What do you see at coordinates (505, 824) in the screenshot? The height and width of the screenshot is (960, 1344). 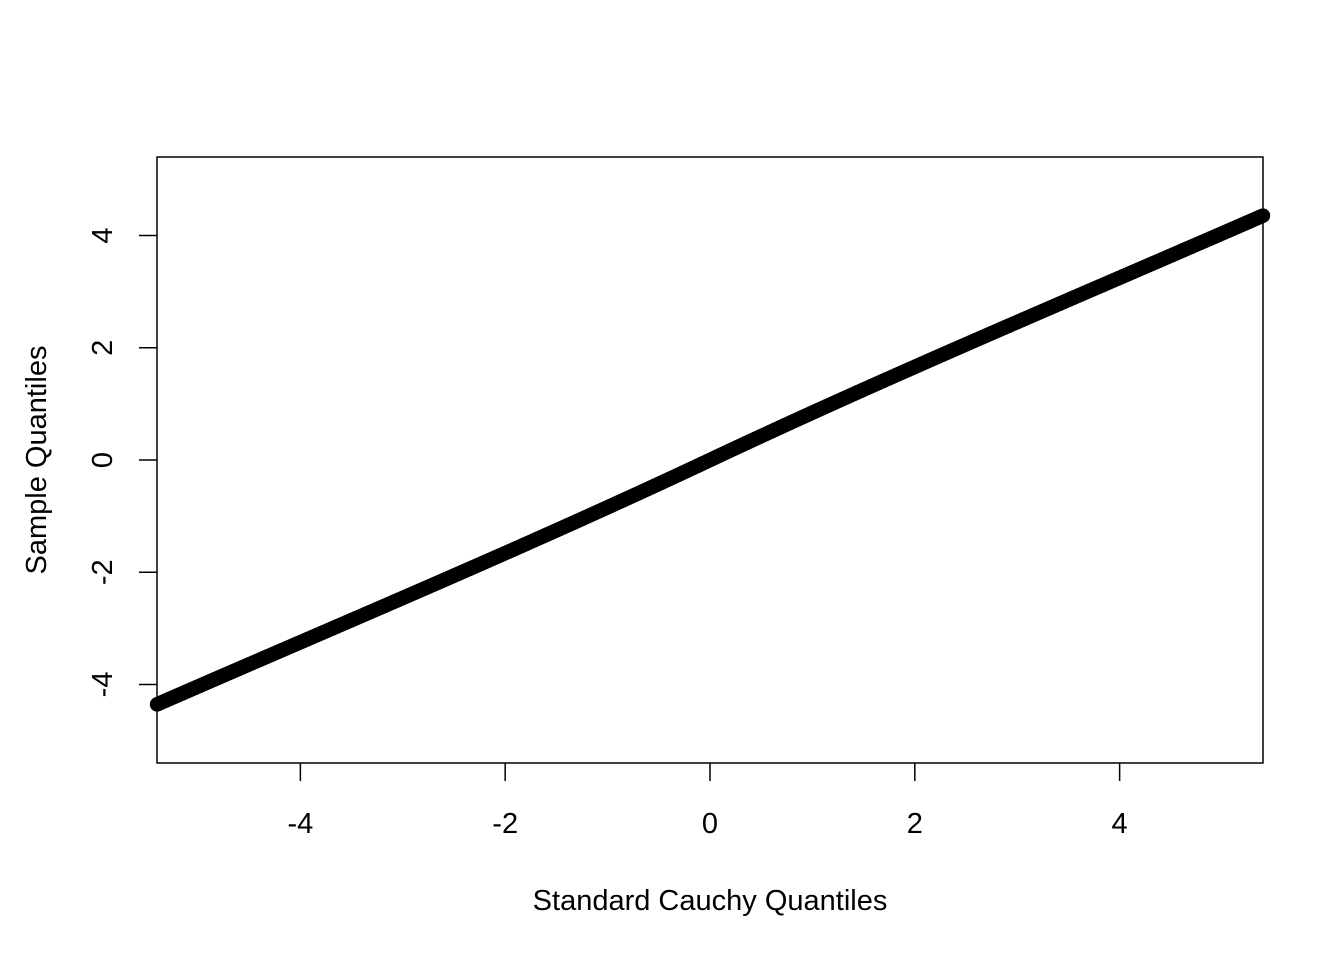 I see `x-tick-label: -2` at bounding box center [505, 824].